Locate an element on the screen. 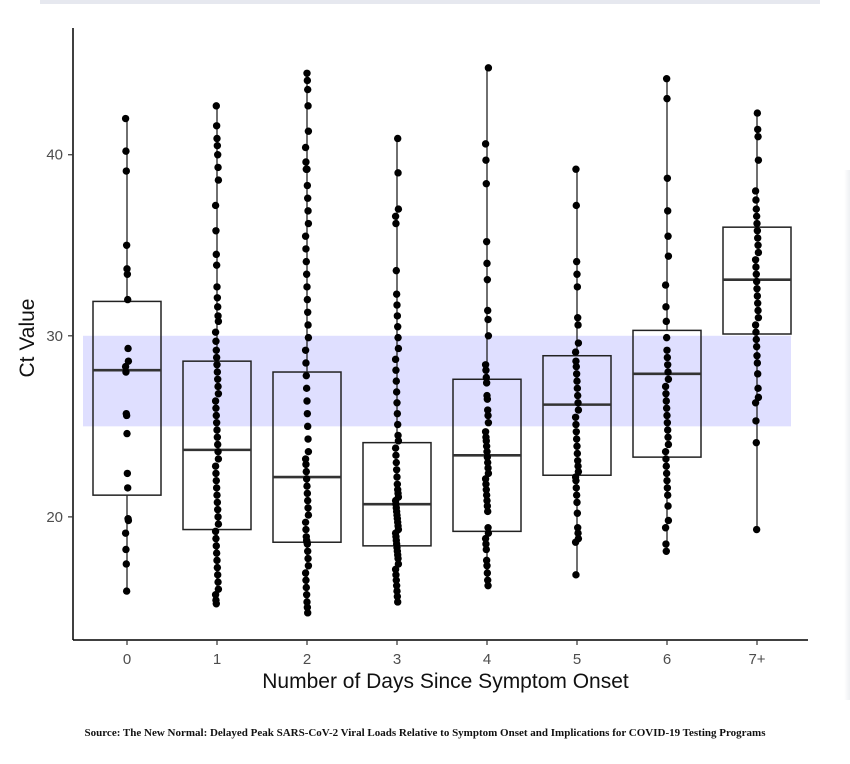  x-tick-label: 7+ is located at coordinates (756, 659).